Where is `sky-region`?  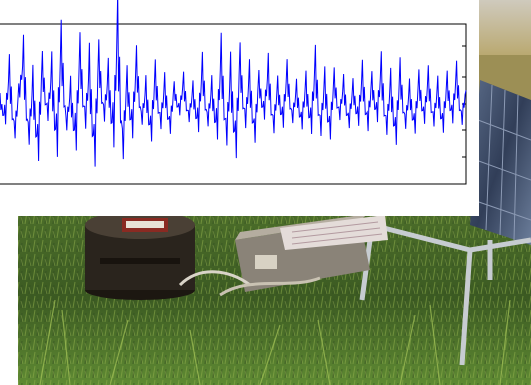 sky-region is located at coordinates (503, 30).